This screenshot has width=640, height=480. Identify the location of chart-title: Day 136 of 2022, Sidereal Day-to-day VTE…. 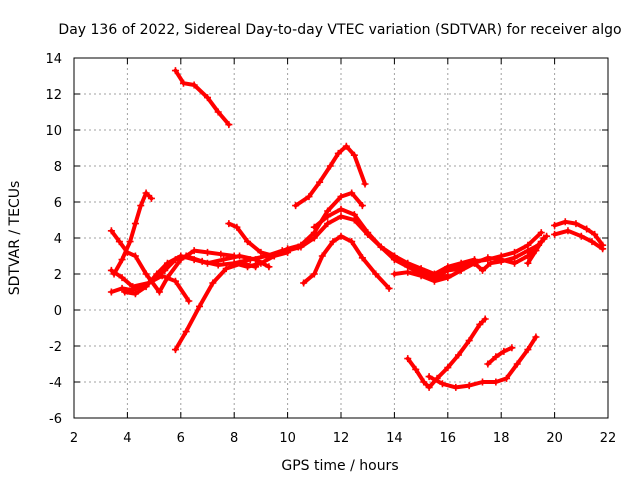
(339, 30).